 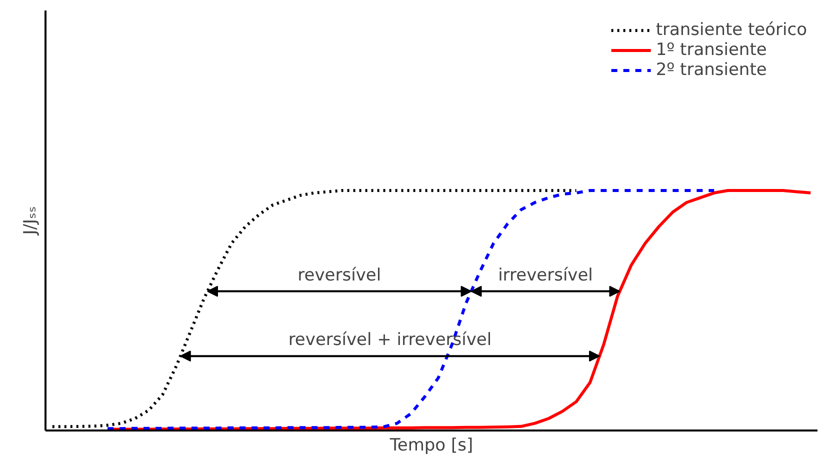 I want to click on annotation: irreversível, so click(x=545, y=275).